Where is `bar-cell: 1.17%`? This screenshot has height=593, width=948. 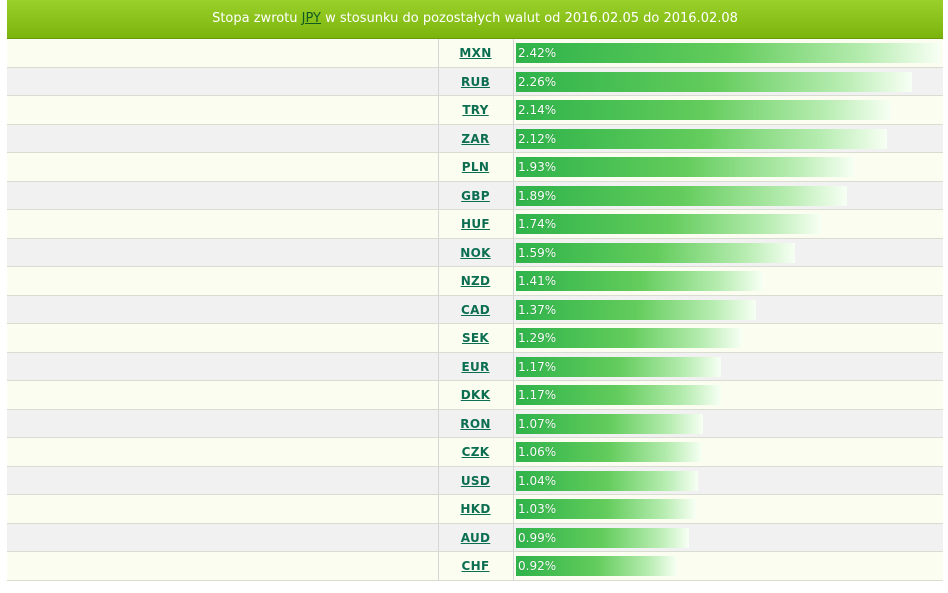
bar-cell: 1.17% is located at coordinates (728, 367).